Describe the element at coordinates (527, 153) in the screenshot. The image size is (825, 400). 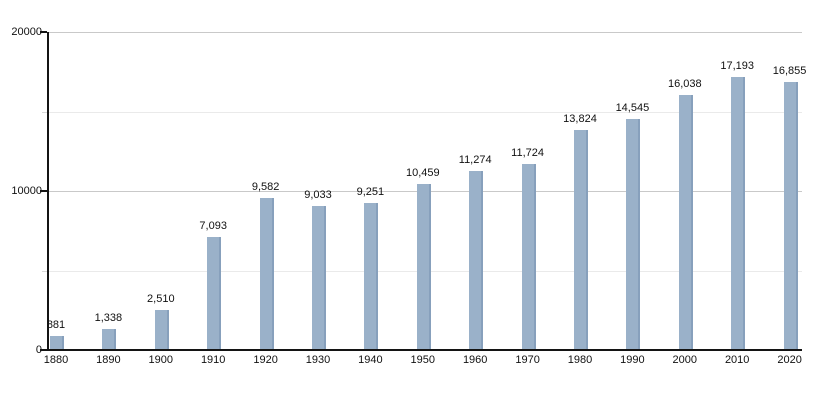
I see `bar-value-label: 11,724` at that location.